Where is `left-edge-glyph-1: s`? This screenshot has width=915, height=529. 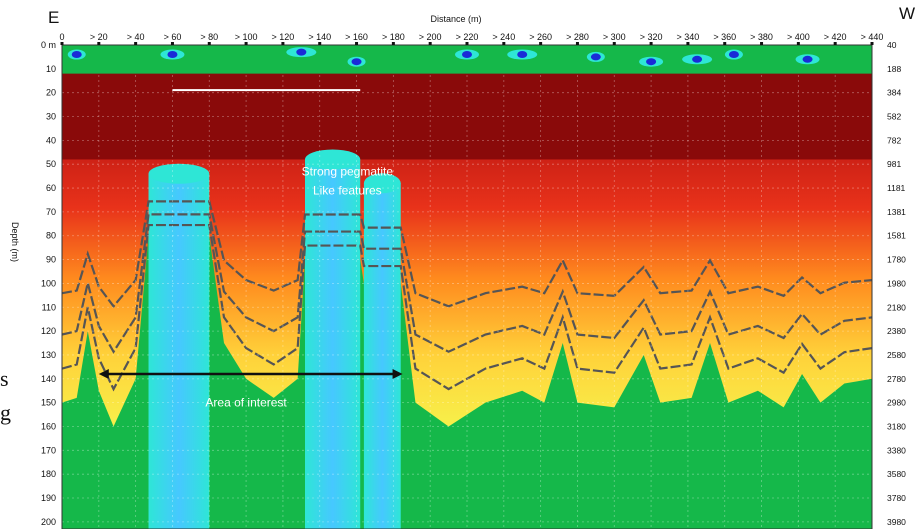
left-edge-glyph-1: s is located at coordinates (4, 378).